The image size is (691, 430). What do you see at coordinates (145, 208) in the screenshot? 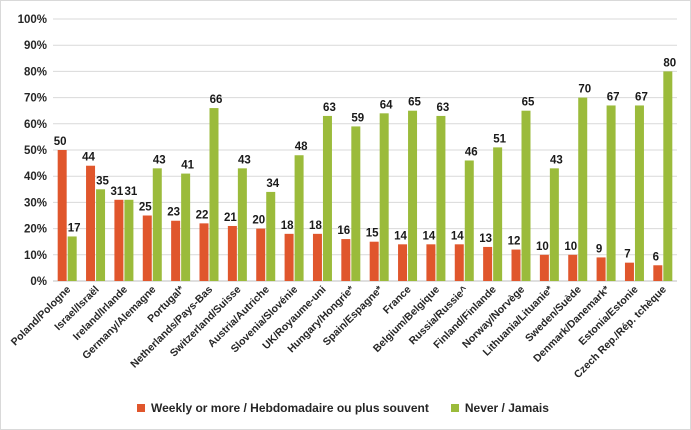
I see `data-label-weekly: 25` at bounding box center [145, 208].